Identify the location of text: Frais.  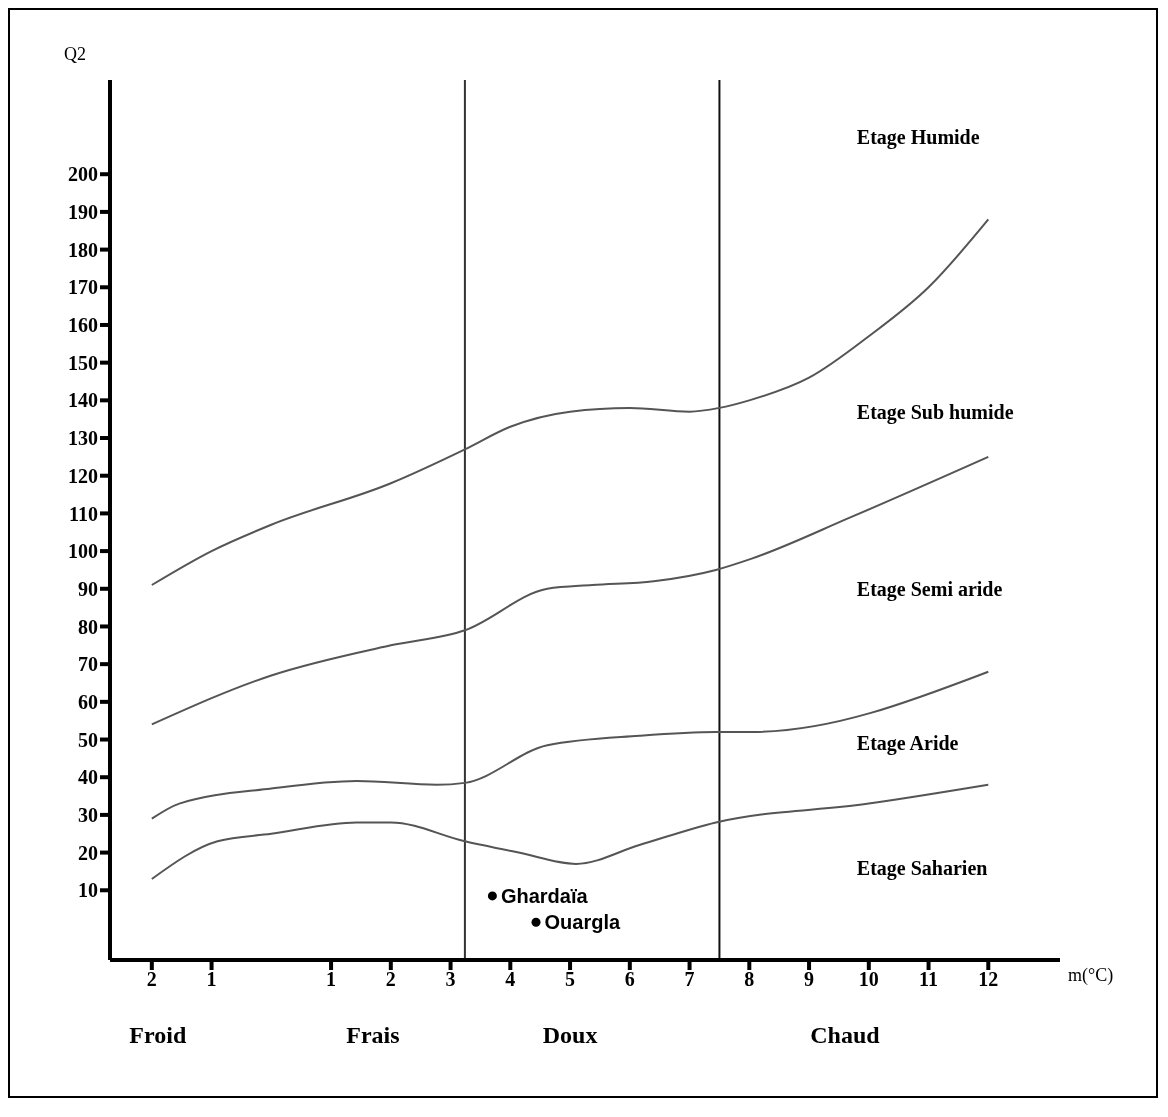
(373, 1035).